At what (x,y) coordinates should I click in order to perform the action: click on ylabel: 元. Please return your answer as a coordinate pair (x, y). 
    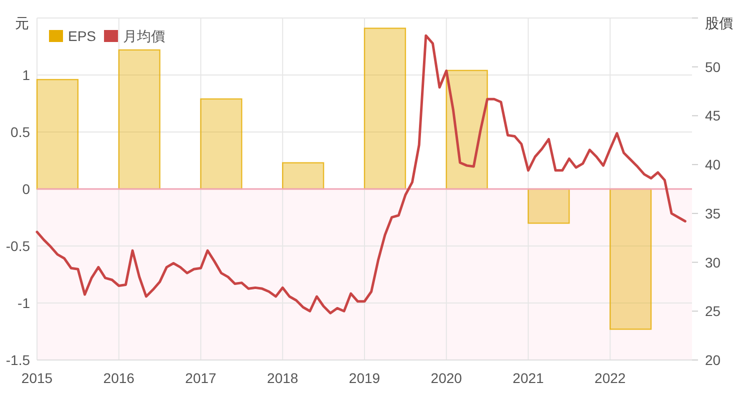
    Looking at the image, I should click on (22, 23).